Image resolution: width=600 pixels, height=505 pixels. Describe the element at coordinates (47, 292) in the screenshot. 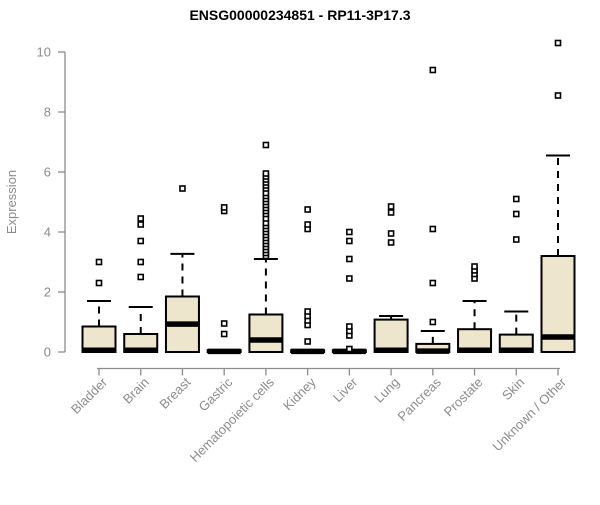

I see `y-tick-label: 2` at that location.